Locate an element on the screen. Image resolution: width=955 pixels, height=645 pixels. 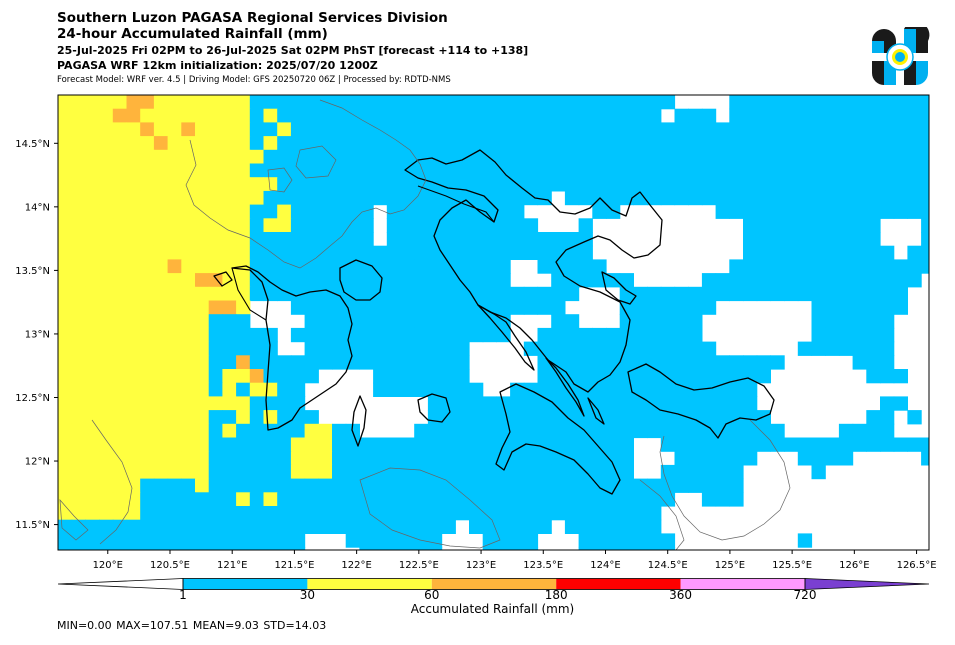
colorbar-title: Accumulated Rainfall (mm) is located at coordinates (492, 609).